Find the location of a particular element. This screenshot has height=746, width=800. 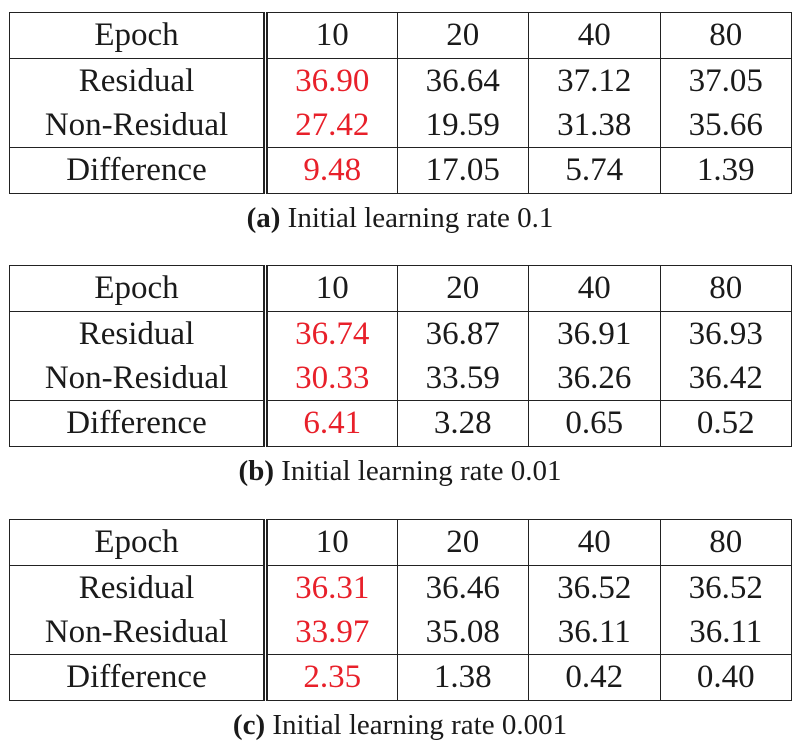

value-cell-highlighted: 36.31 is located at coordinates (331, 587).